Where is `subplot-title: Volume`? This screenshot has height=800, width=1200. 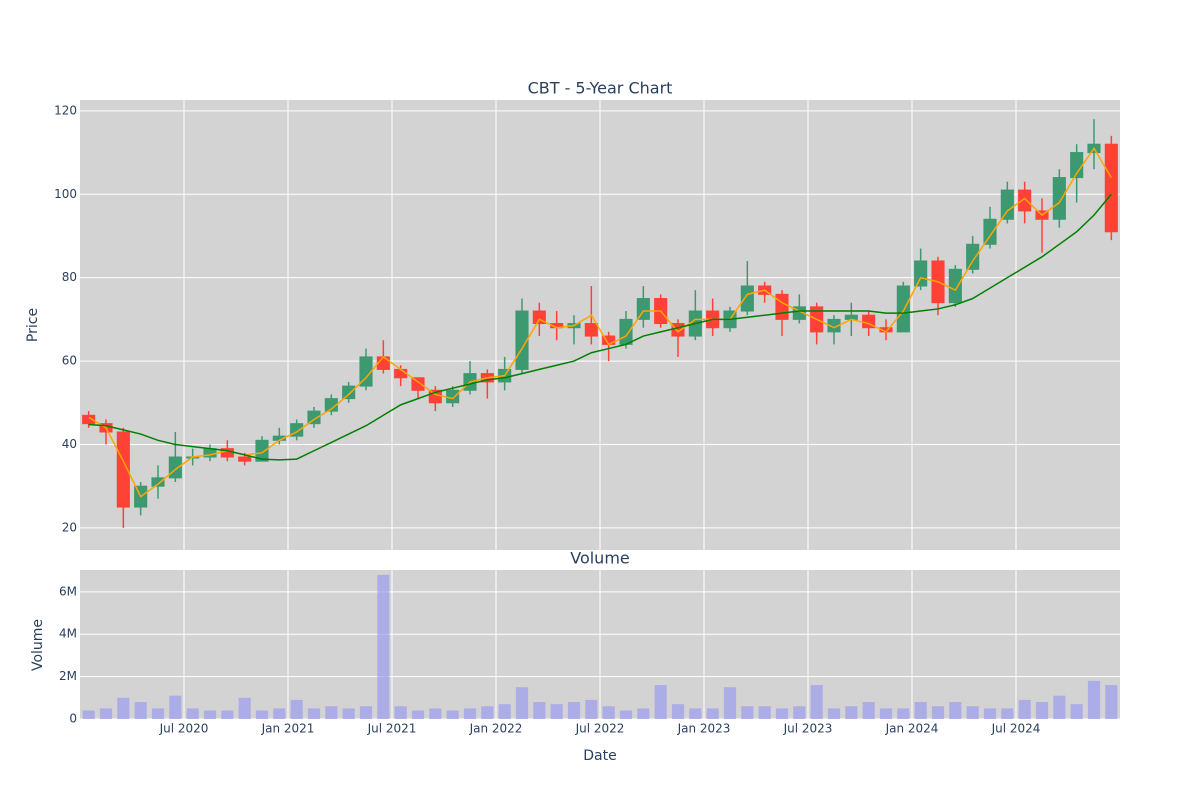 subplot-title: Volume is located at coordinates (600, 558).